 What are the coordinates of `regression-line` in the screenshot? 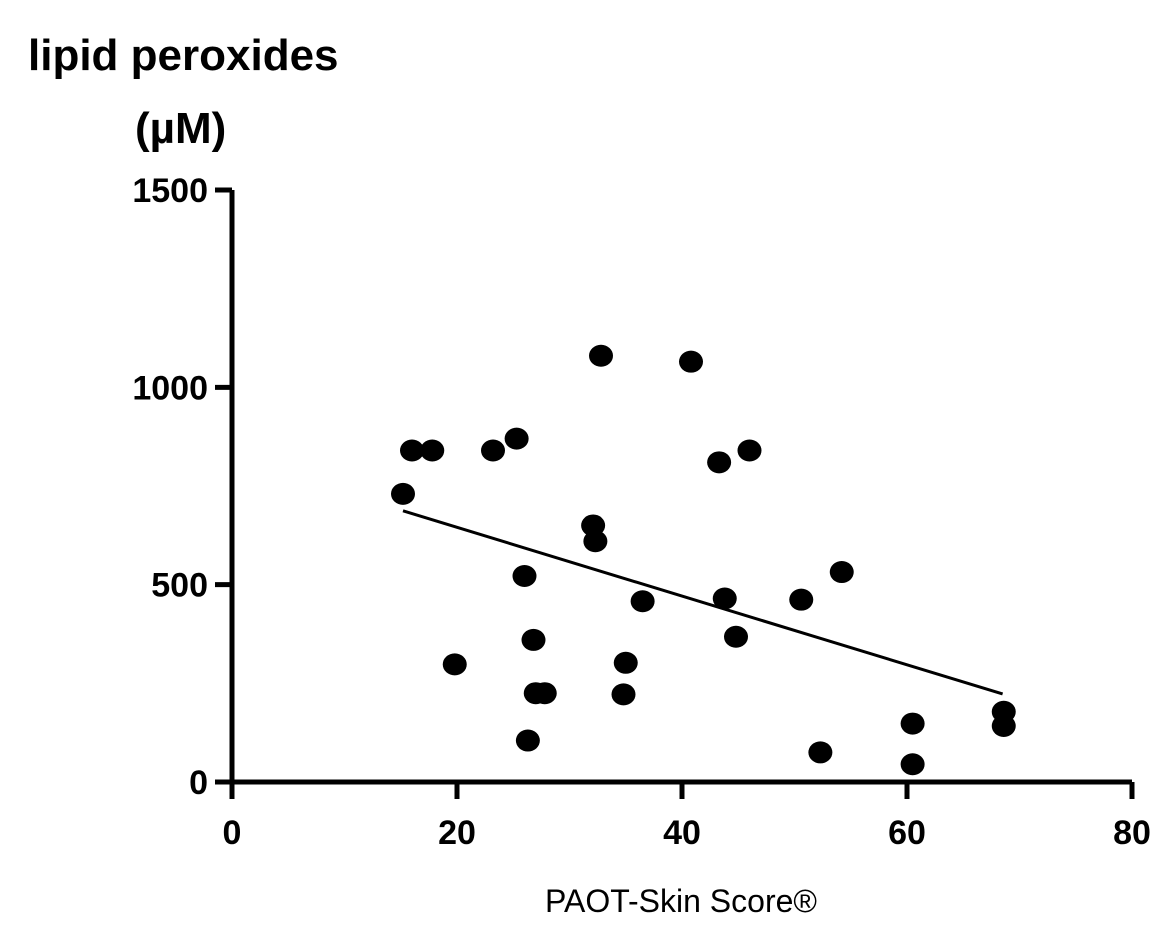 It's located at (703, 602).